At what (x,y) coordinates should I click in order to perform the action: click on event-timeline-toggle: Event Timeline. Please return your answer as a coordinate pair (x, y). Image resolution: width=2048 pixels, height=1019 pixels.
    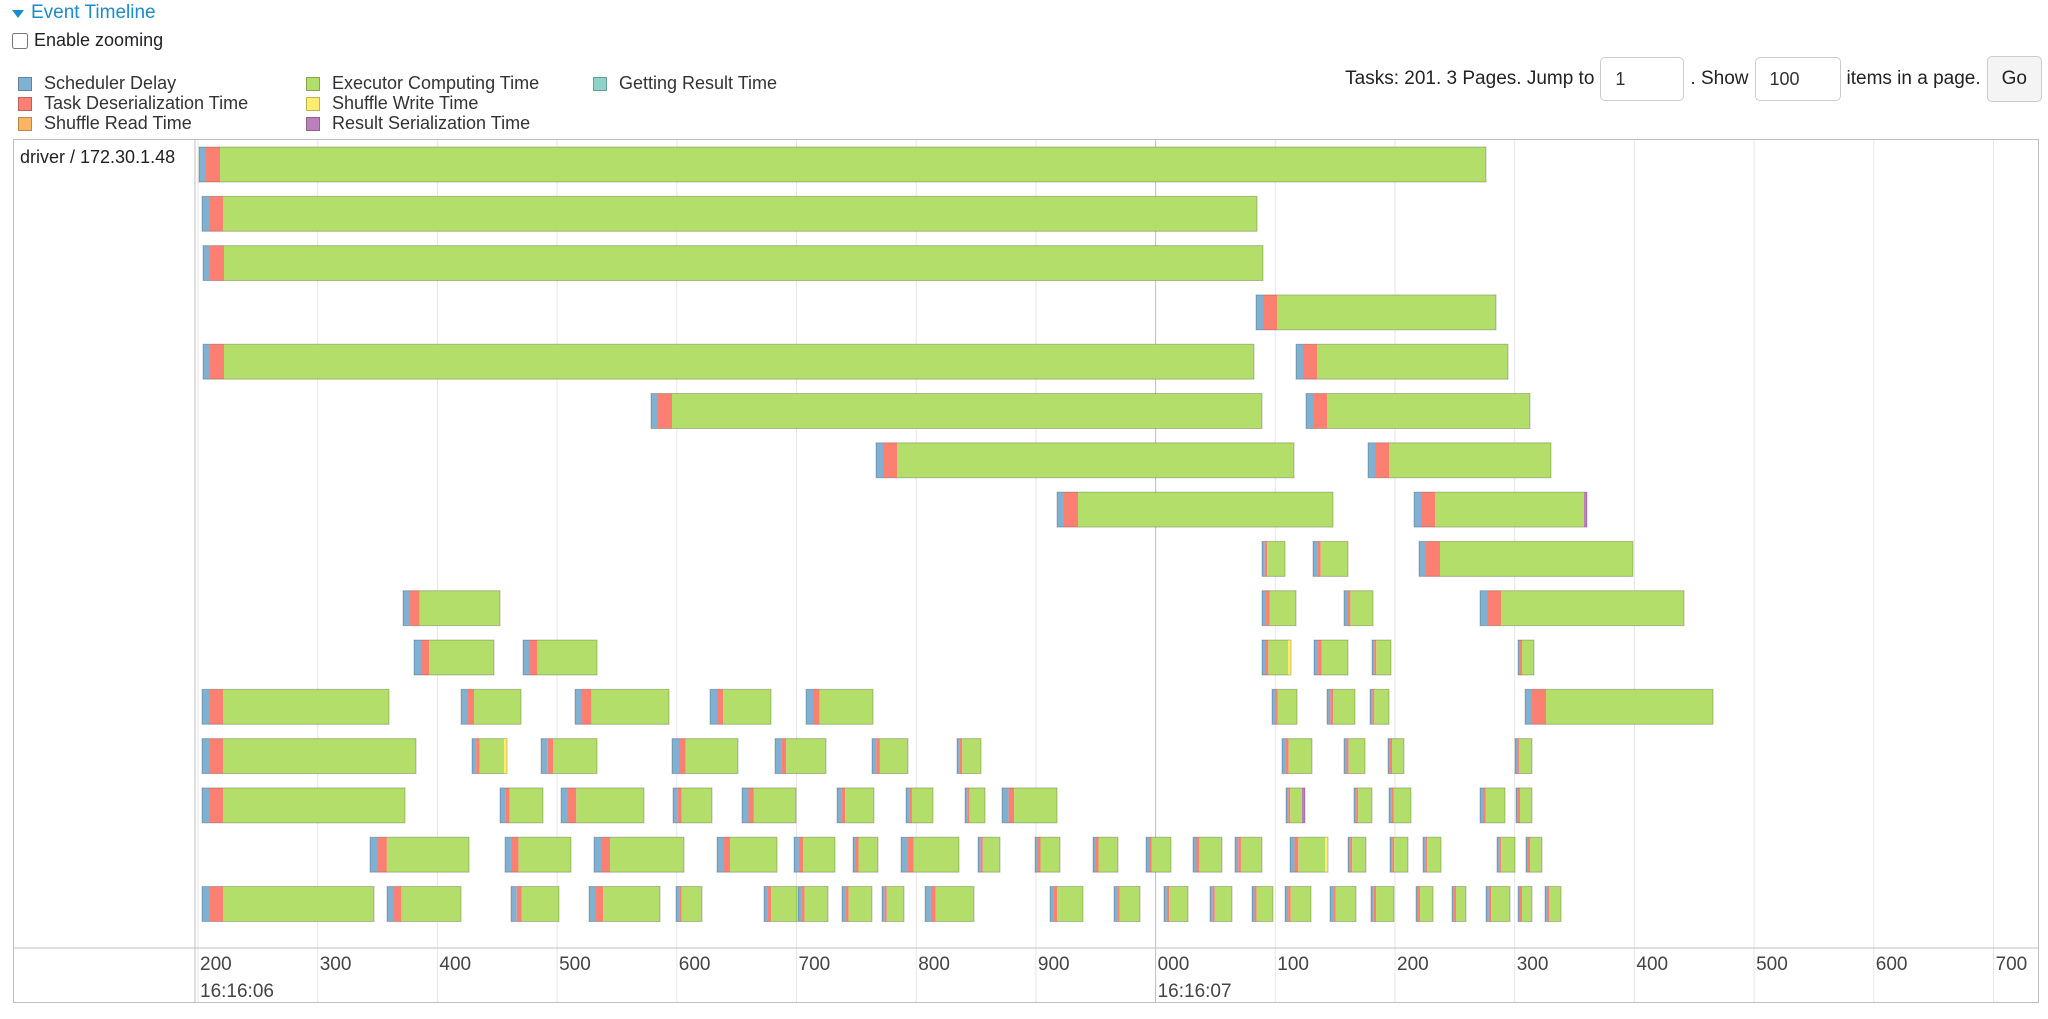
    Looking at the image, I should click on (84, 13).